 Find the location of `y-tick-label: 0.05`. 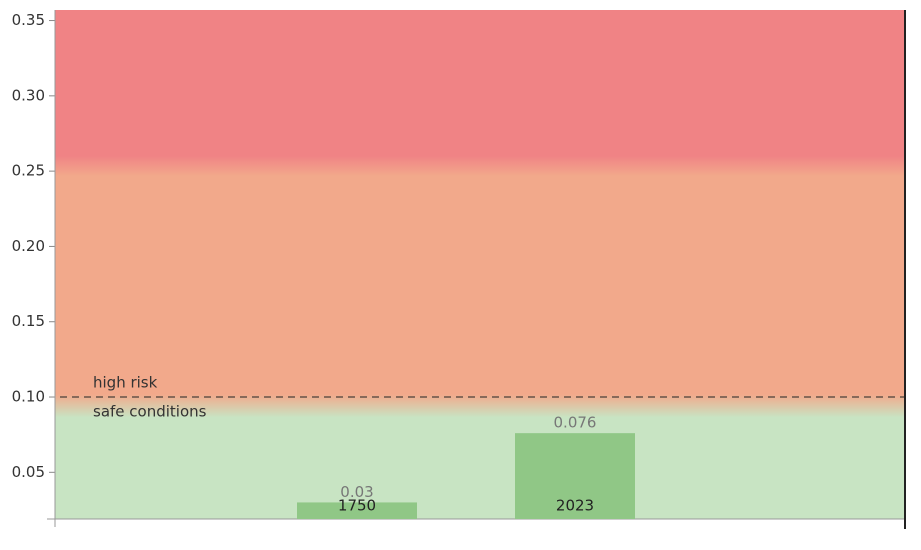

y-tick-label: 0.05 is located at coordinates (28, 472).